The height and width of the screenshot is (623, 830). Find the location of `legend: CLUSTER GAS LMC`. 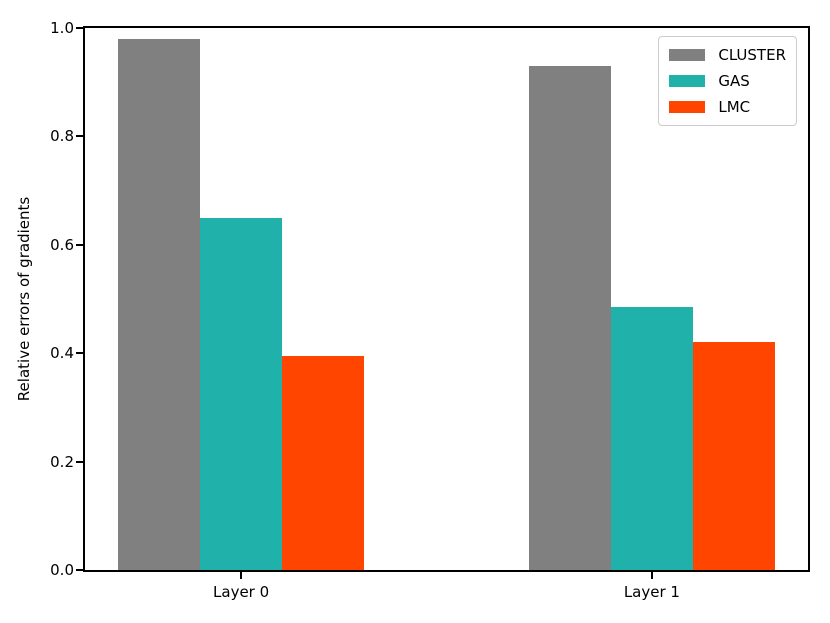

legend: CLUSTER GAS LMC is located at coordinates (727, 81).